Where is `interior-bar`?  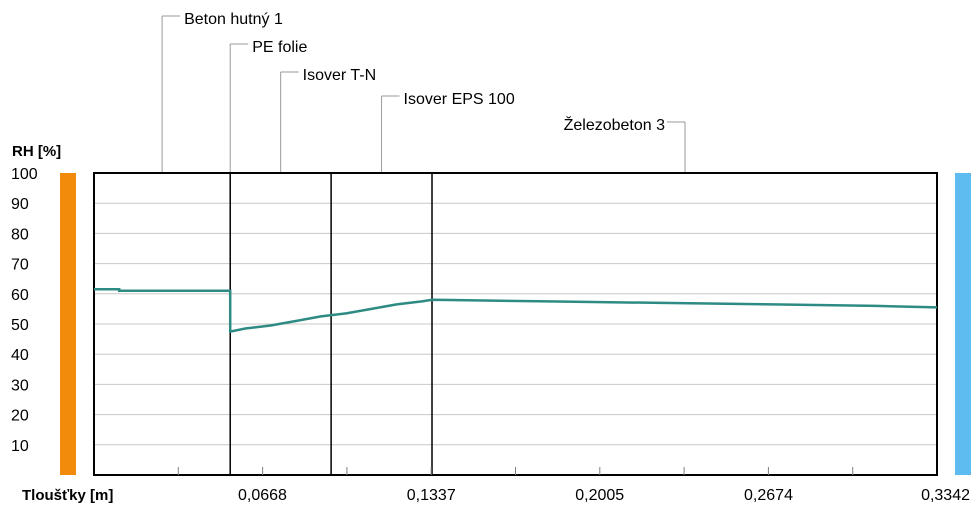 interior-bar is located at coordinates (68, 324).